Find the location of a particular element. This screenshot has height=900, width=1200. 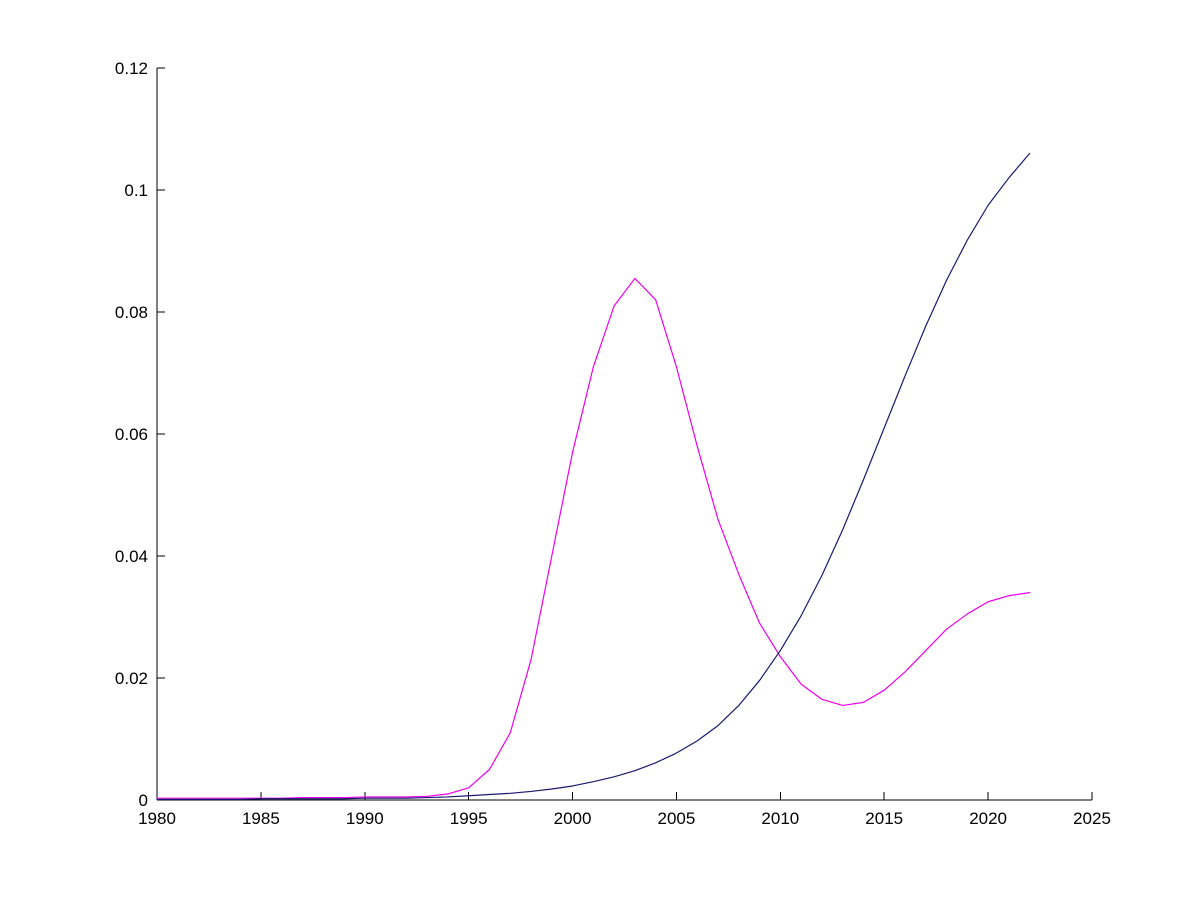

x-tick-label: 2005 is located at coordinates (677, 818).